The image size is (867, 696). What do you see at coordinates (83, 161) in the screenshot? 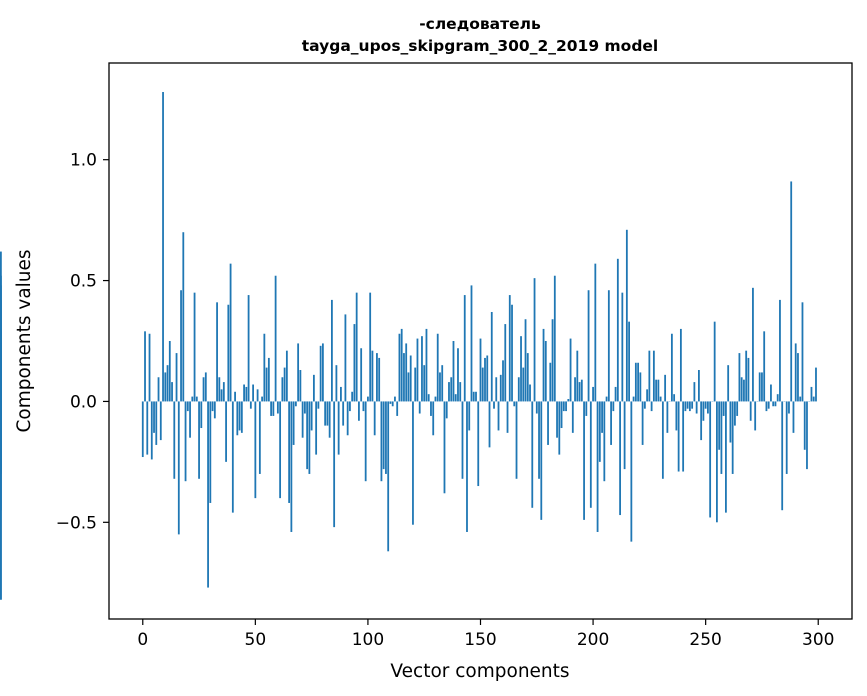
I see `y-tick-label: 1.0` at bounding box center [83, 161].